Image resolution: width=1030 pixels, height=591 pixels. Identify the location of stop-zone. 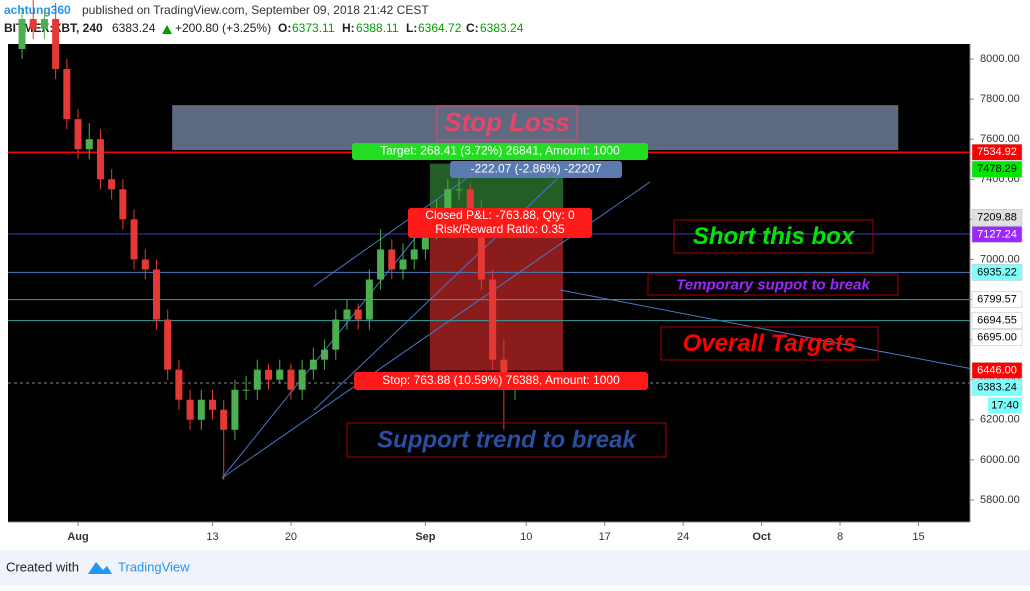
(496, 294).